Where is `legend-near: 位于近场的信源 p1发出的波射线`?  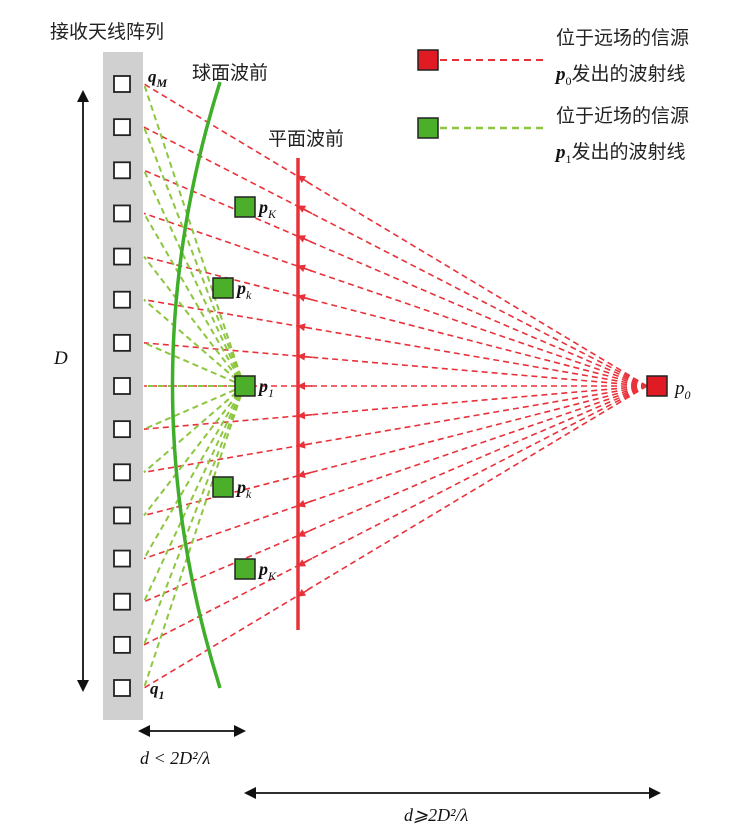 legend-near: 位于近场的信源 p1发出的波射线 is located at coordinates (553, 135).